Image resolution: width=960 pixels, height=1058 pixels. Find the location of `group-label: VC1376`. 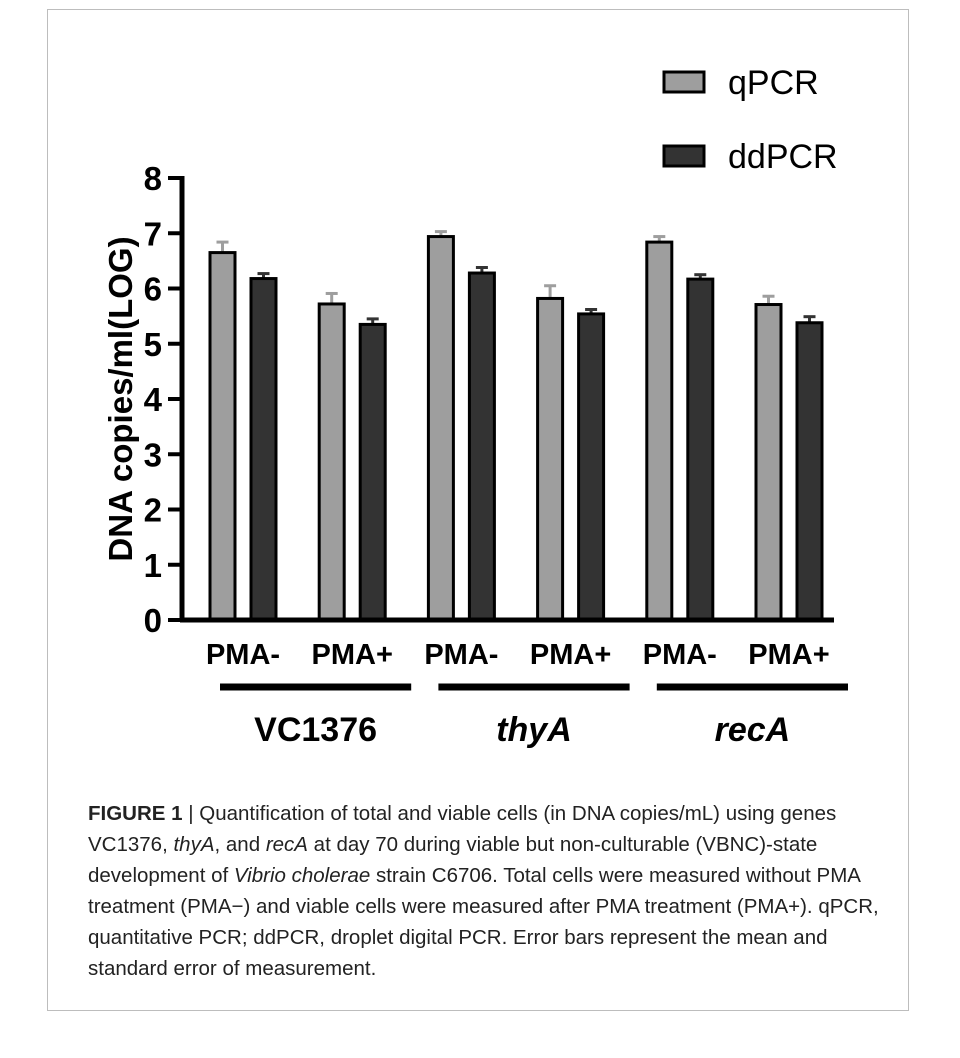

group-label: VC1376 is located at coordinates (315, 730).